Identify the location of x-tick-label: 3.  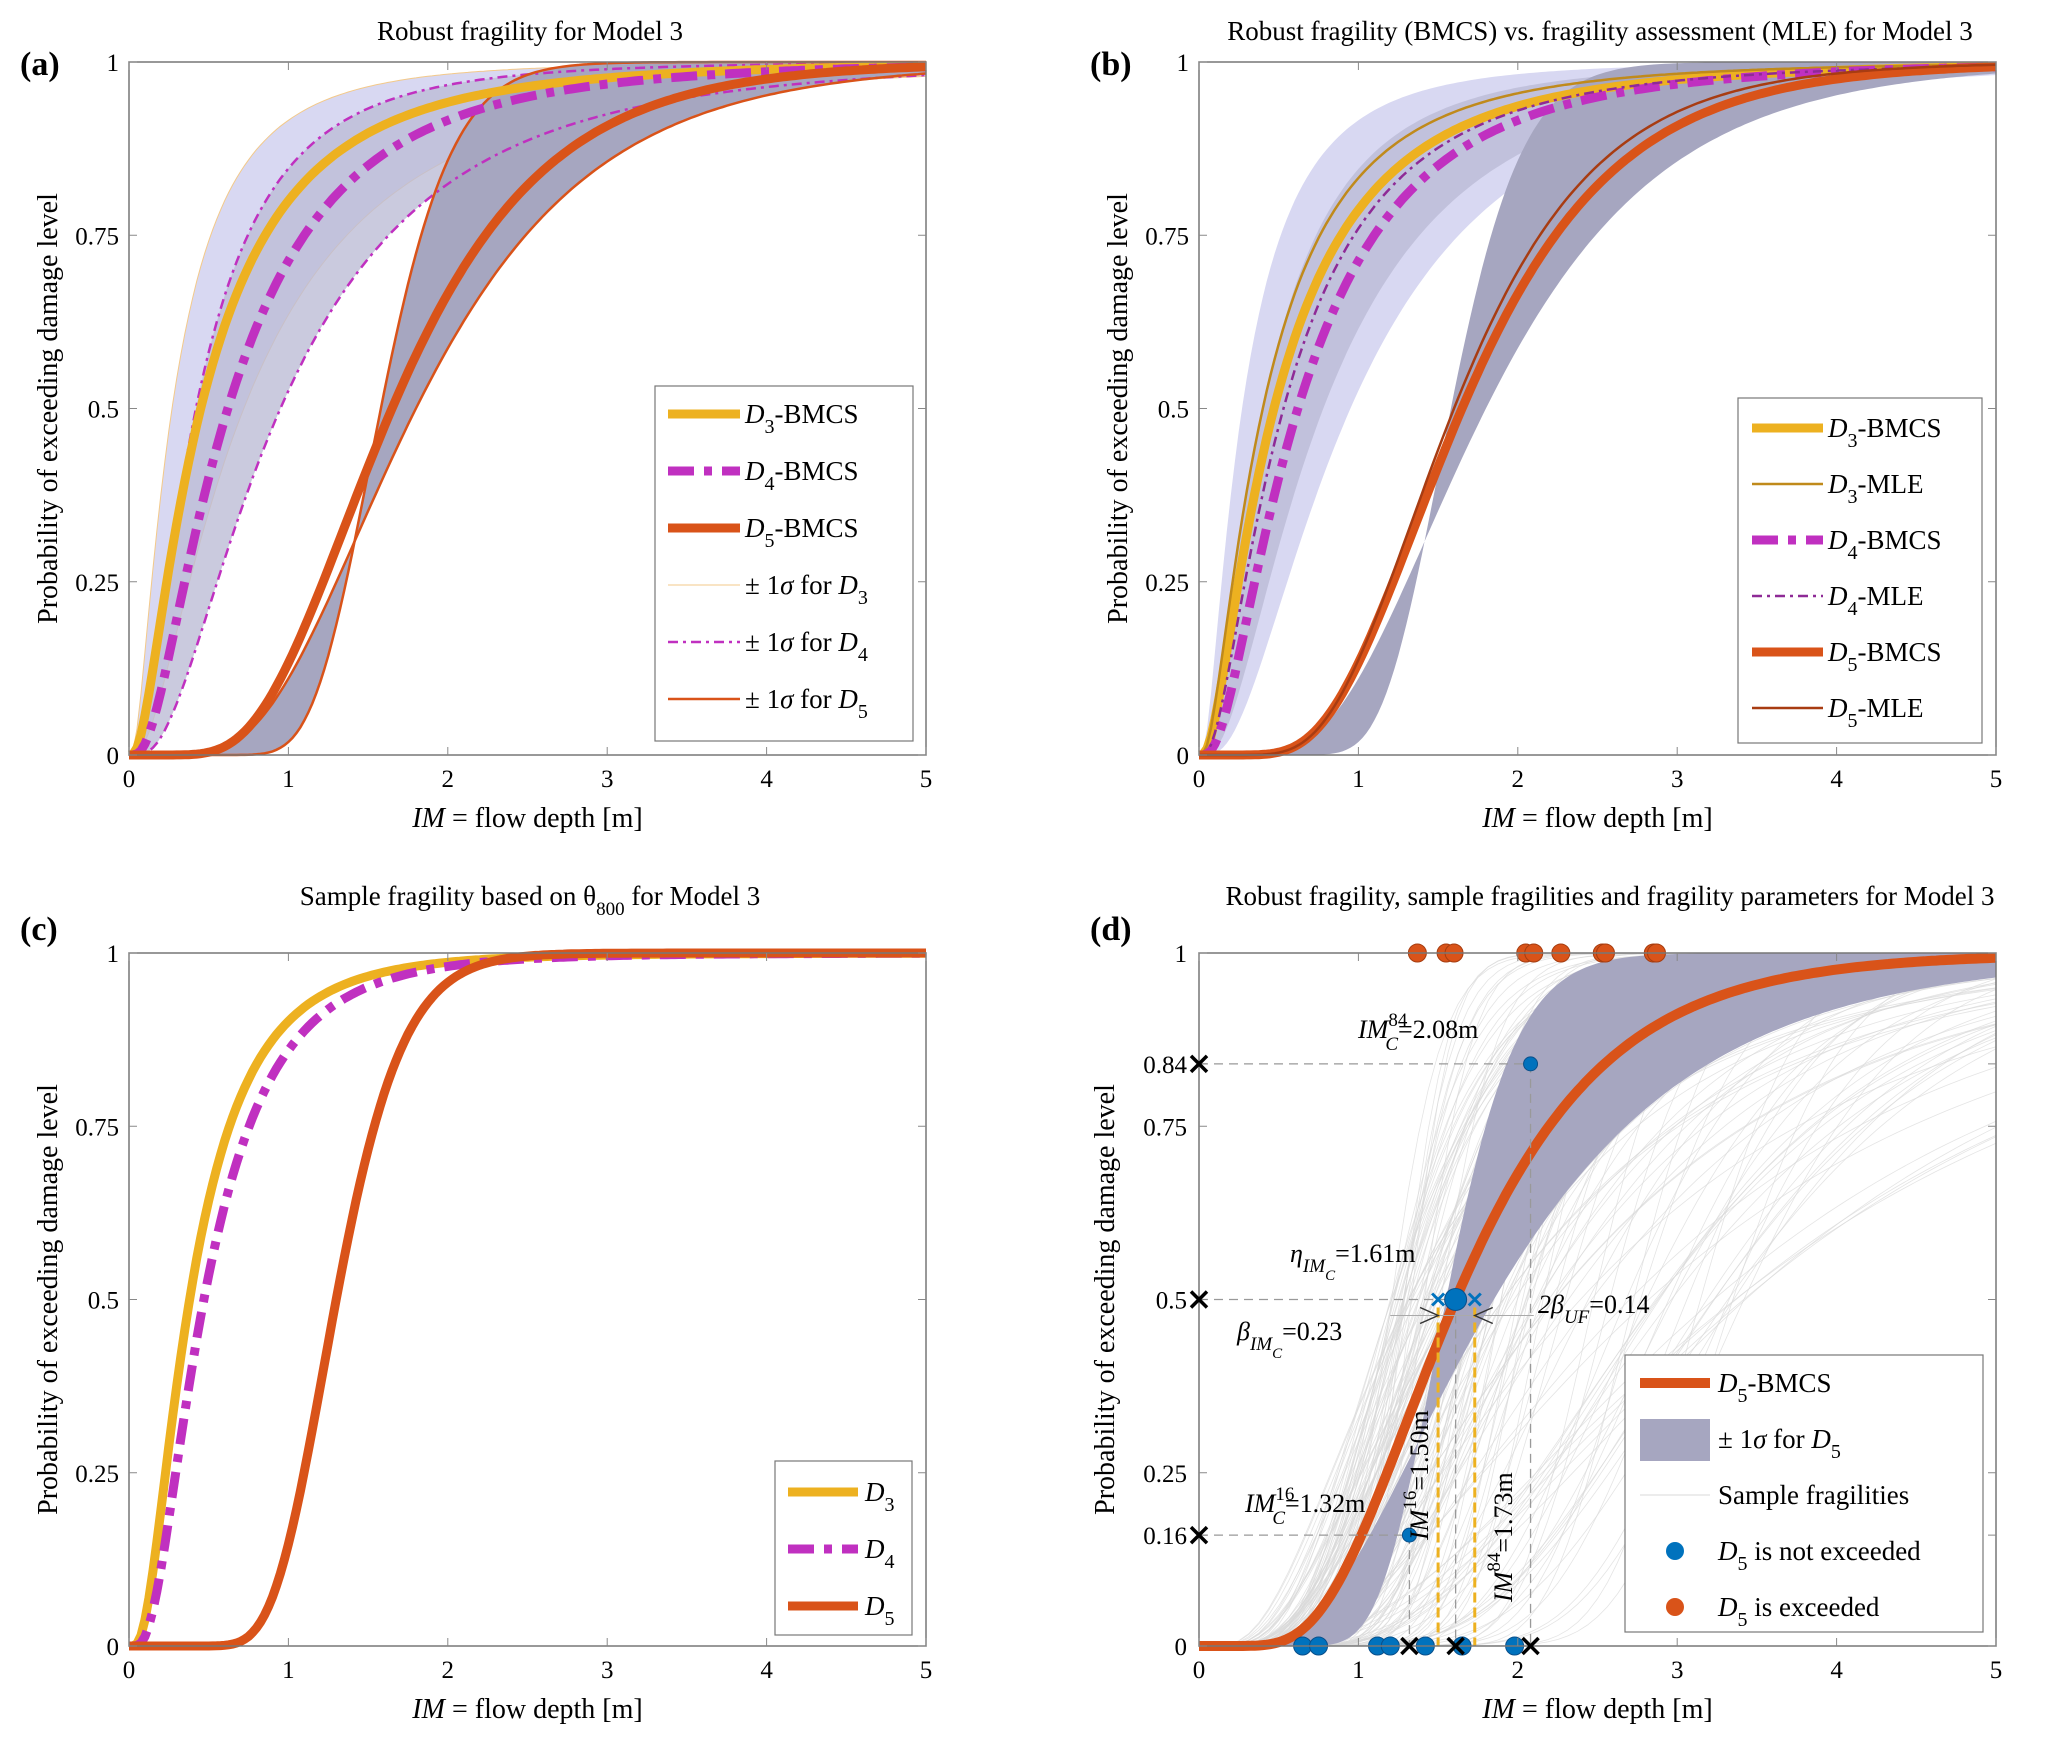
(1677, 779).